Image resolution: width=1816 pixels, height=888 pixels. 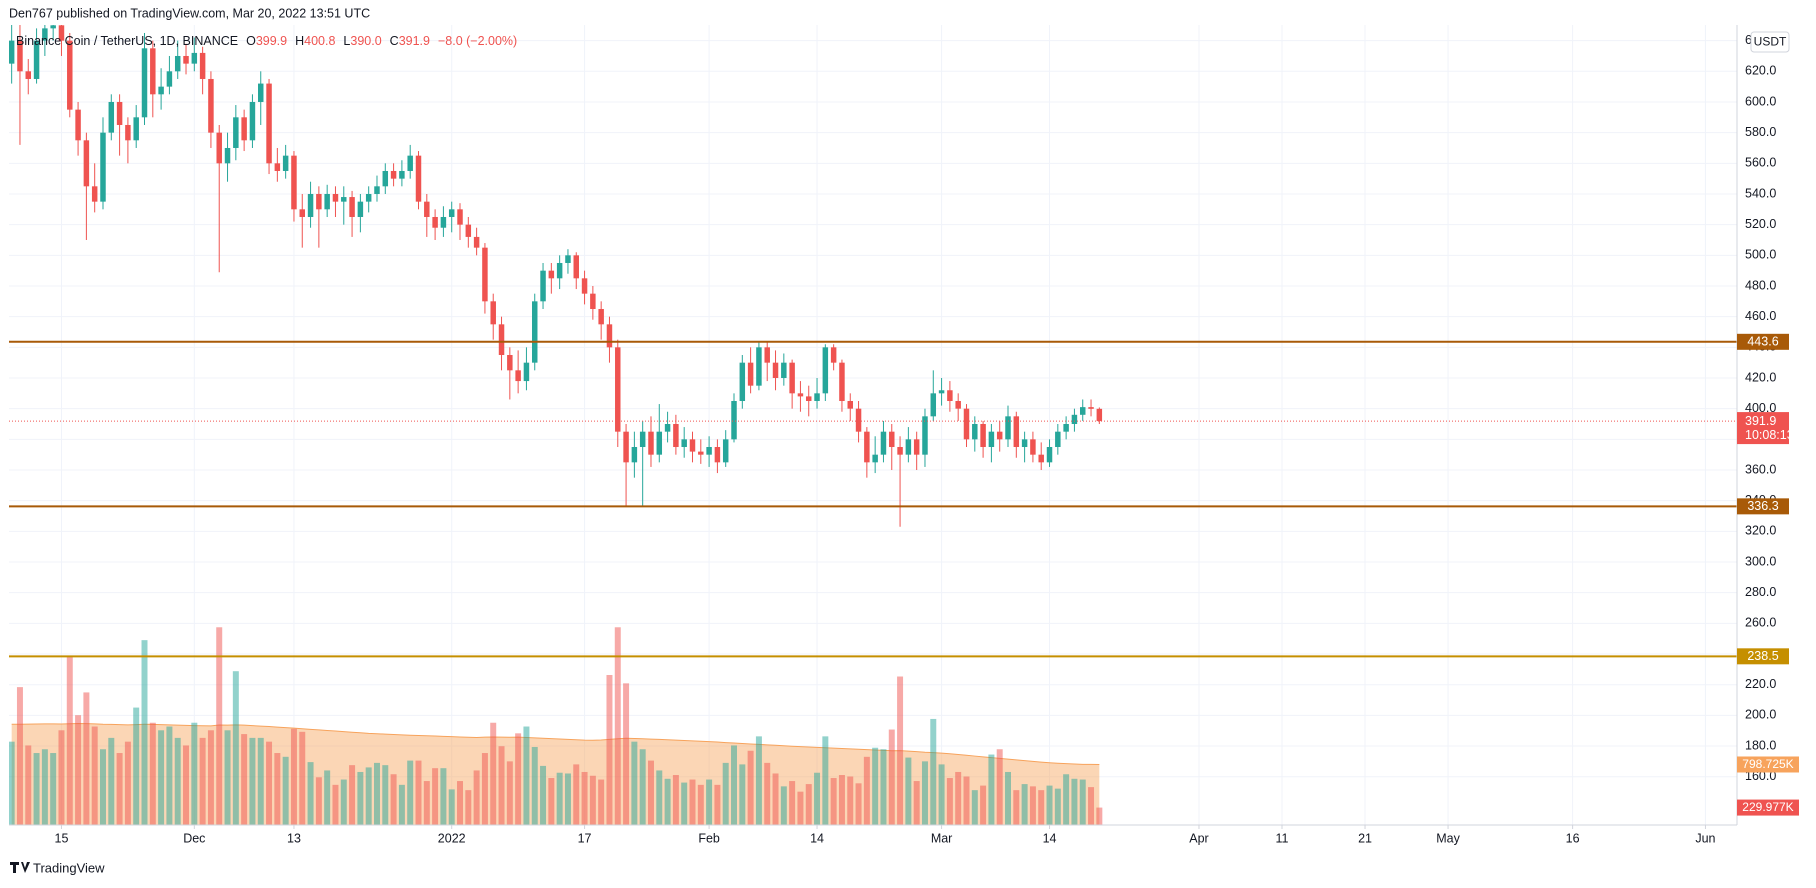 I want to click on y-tick-label: 420.0, so click(x=1760, y=377).